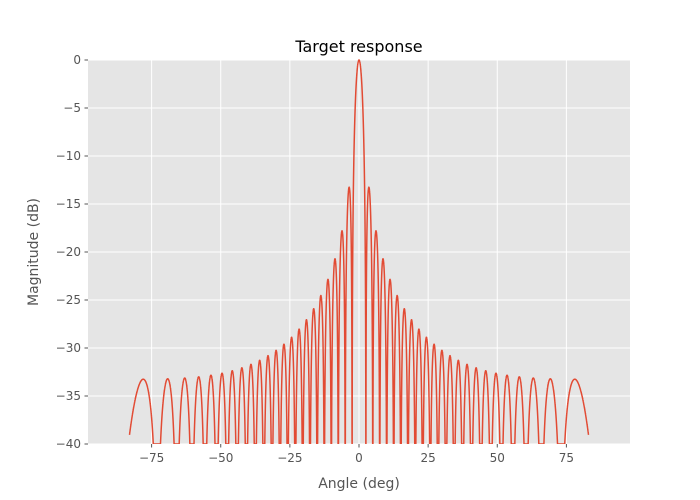 The image size is (700, 500). What do you see at coordinates (151, 458) in the screenshot?
I see `x-tick-label: −75` at bounding box center [151, 458].